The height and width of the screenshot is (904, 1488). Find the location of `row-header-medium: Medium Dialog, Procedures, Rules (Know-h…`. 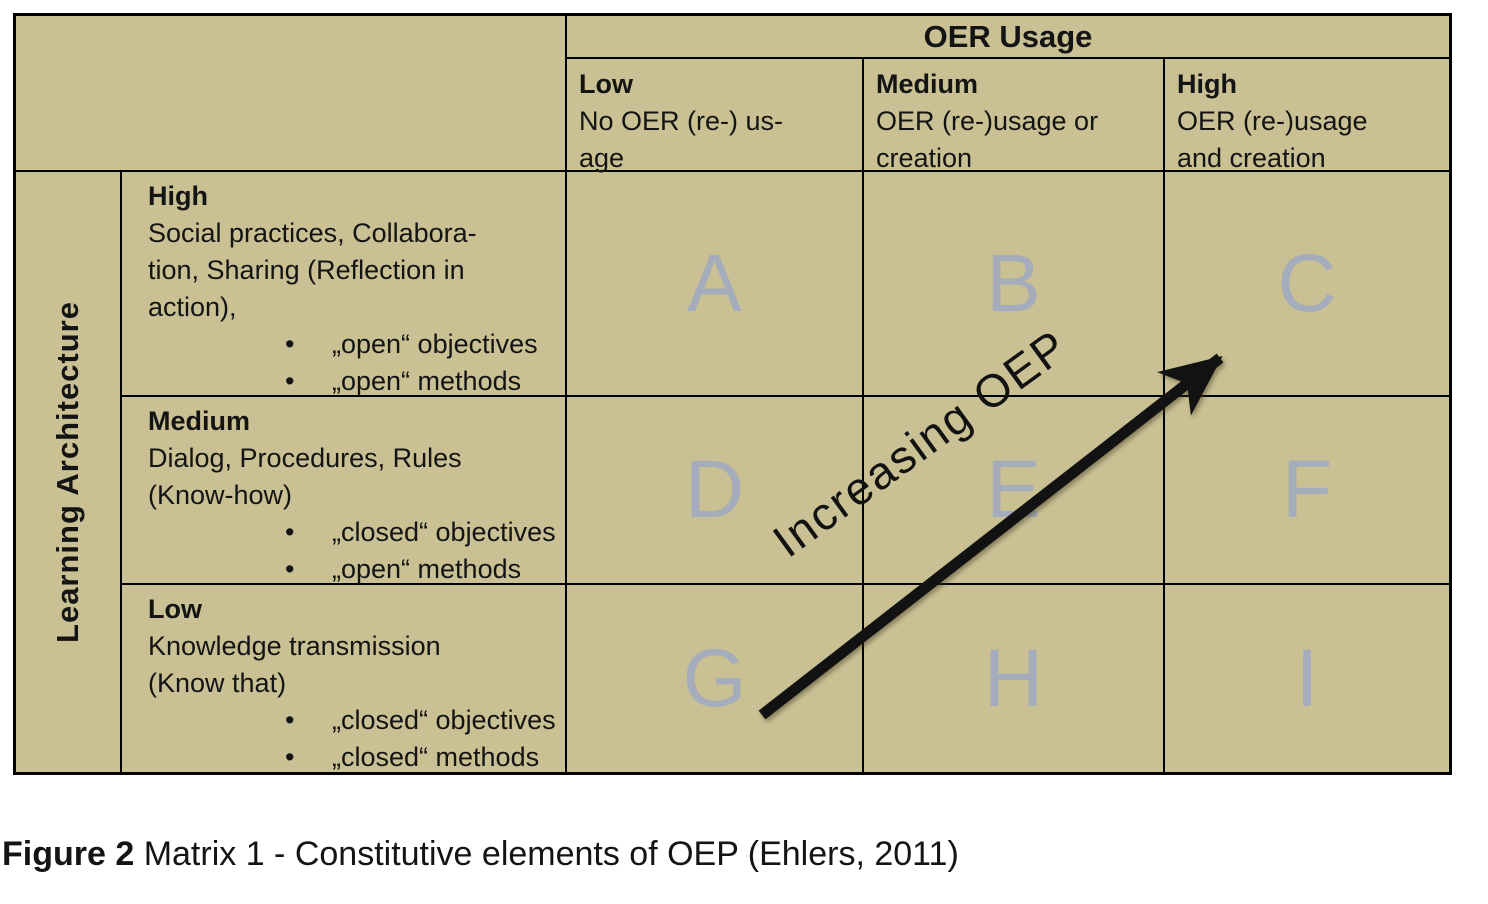

row-header-medium: Medium Dialog, Procedures, Rules (Know-h… is located at coordinates (344, 491).